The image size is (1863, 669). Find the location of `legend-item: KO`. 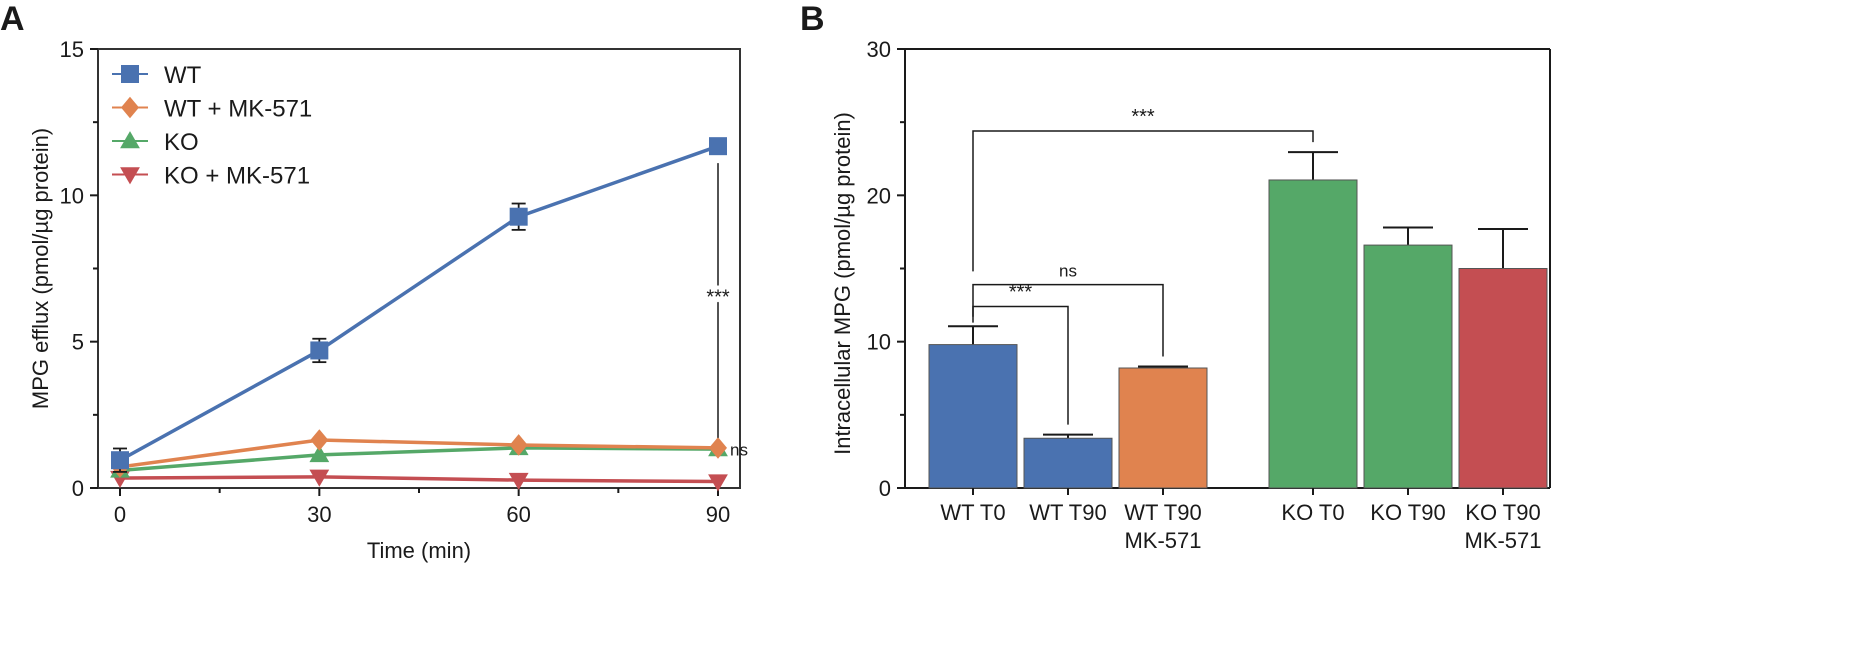

legend-item: KO is located at coordinates (155, 142).